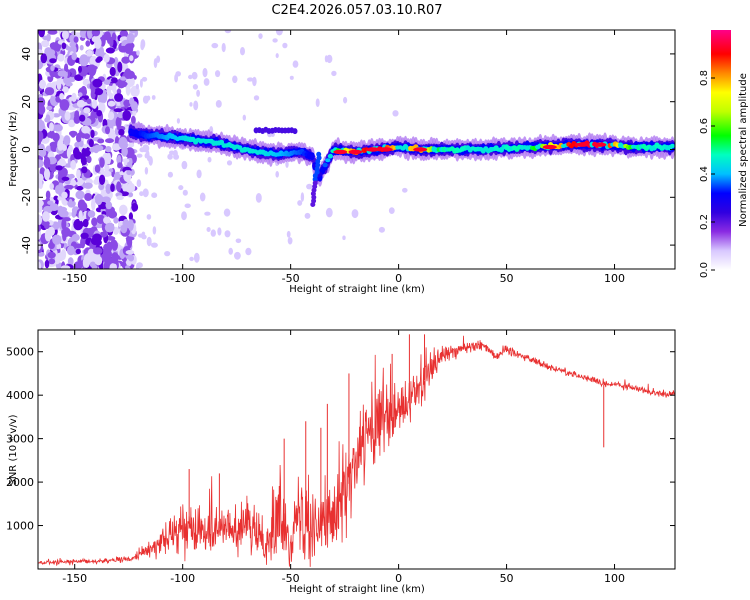  I want to click on snr-y-label: SNR (10 * v/v), so click(13, 449).